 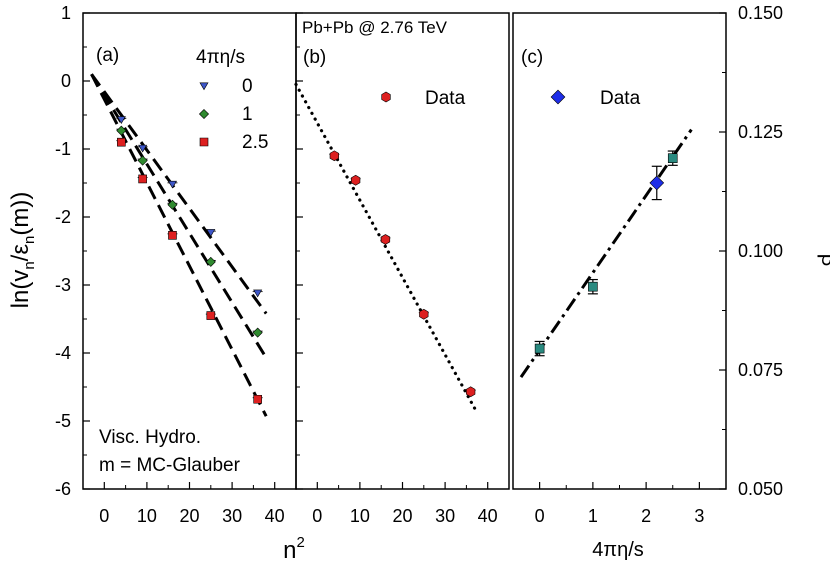 What do you see at coordinates (760, 370) in the screenshot?
I see `y-tick-label: 0.075` at bounding box center [760, 370].